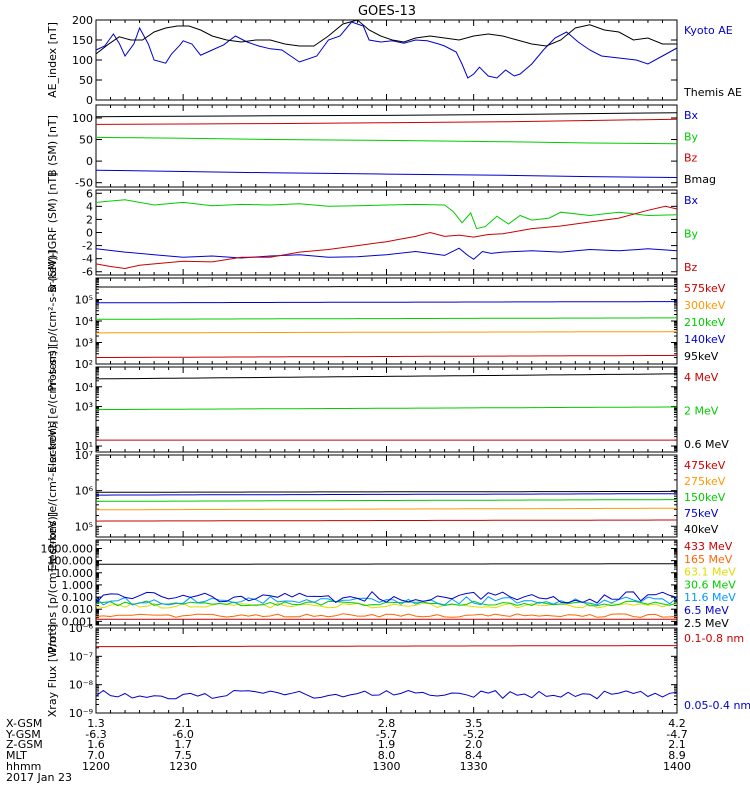 The width and height of the screenshot is (750, 800). I want to click on legend-entry: 2.5 MeV, so click(706, 623).